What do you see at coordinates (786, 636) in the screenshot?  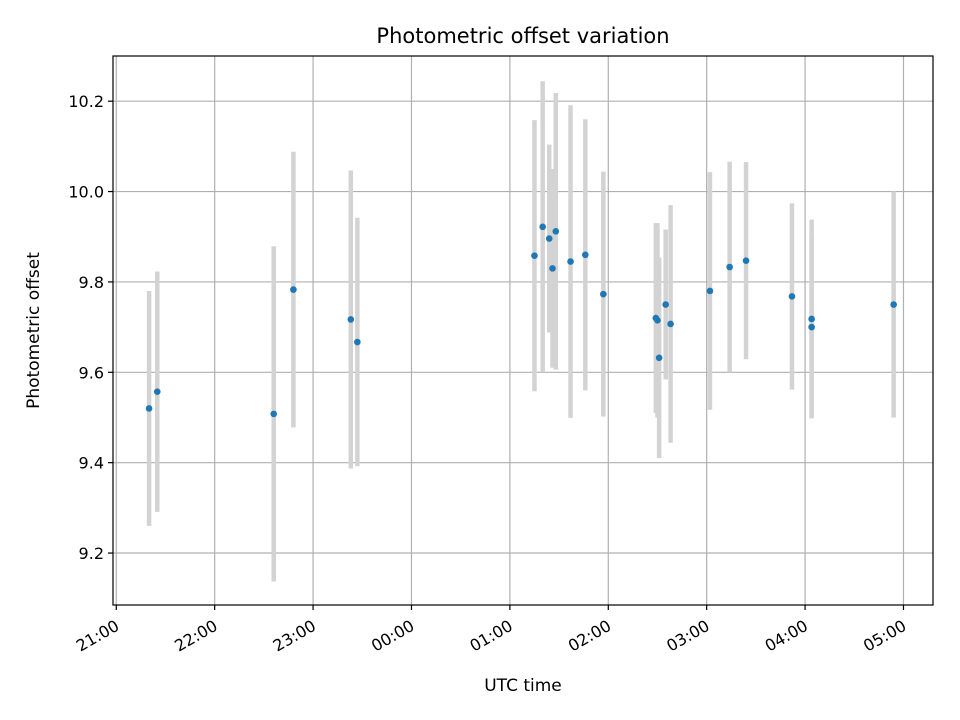 I see `x-tick-label: 04:00` at bounding box center [786, 636].